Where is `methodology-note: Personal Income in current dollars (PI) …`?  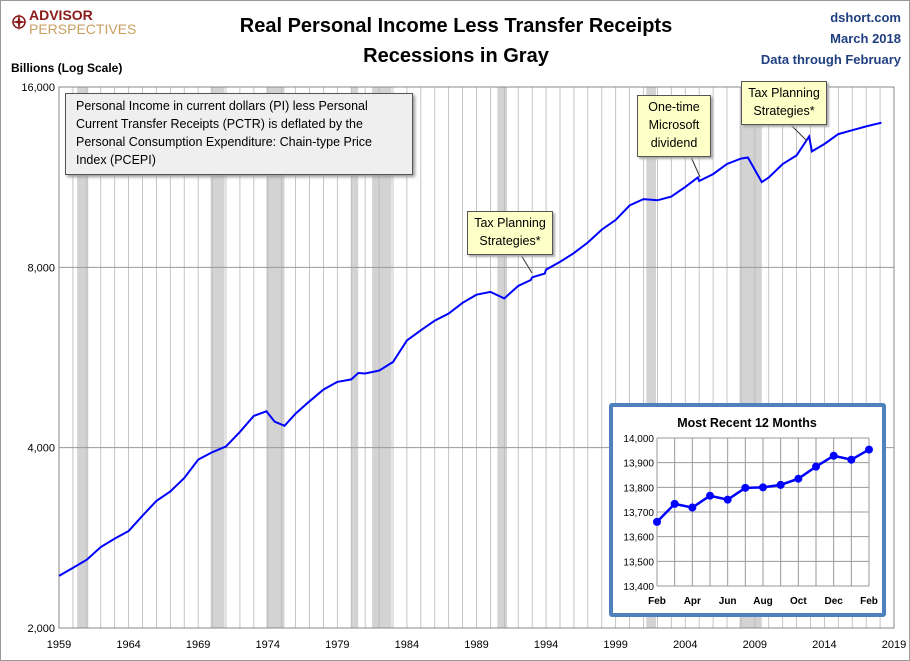 methodology-note: Personal Income in current dollars (PI) … is located at coordinates (239, 134).